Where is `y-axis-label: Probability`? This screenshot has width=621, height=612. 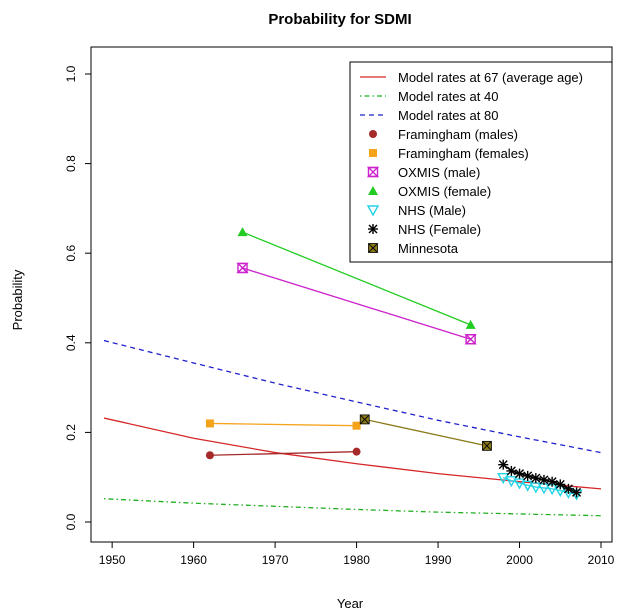
y-axis-label: Probability is located at coordinates (17, 299).